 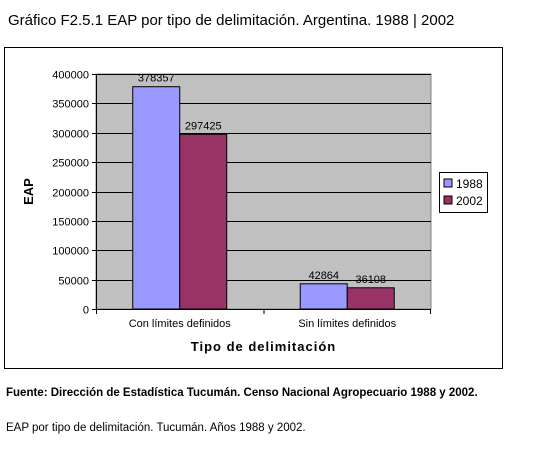 What do you see at coordinates (28, 191) in the screenshot?
I see `y-axis-label: EAP` at bounding box center [28, 191].